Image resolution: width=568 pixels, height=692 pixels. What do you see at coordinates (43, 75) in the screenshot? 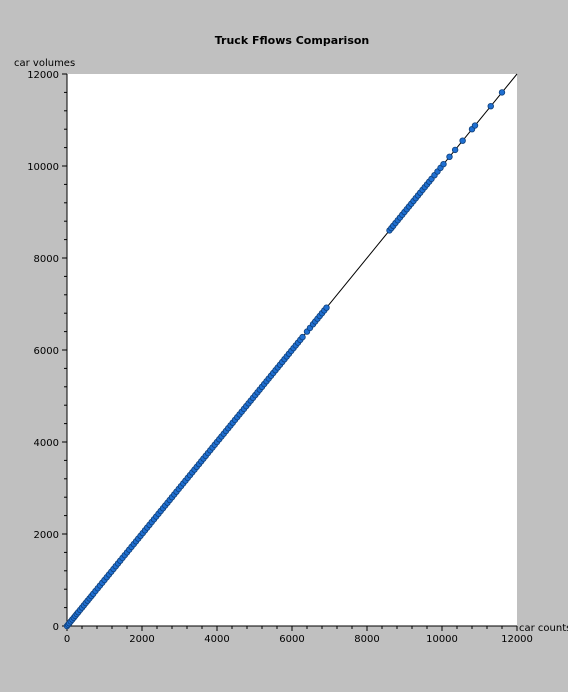
I see `y-tick-label: 12000` at bounding box center [43, 75].